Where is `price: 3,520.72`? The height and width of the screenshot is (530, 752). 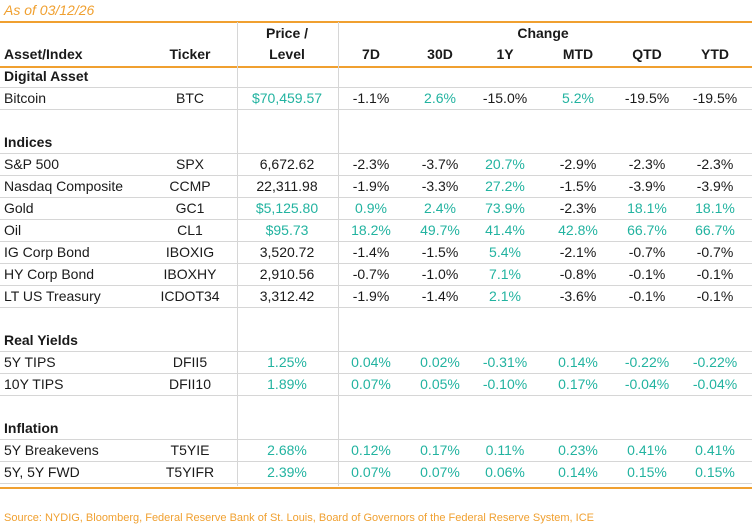 price: 3,520.72 is located at coordinates (287, 252).